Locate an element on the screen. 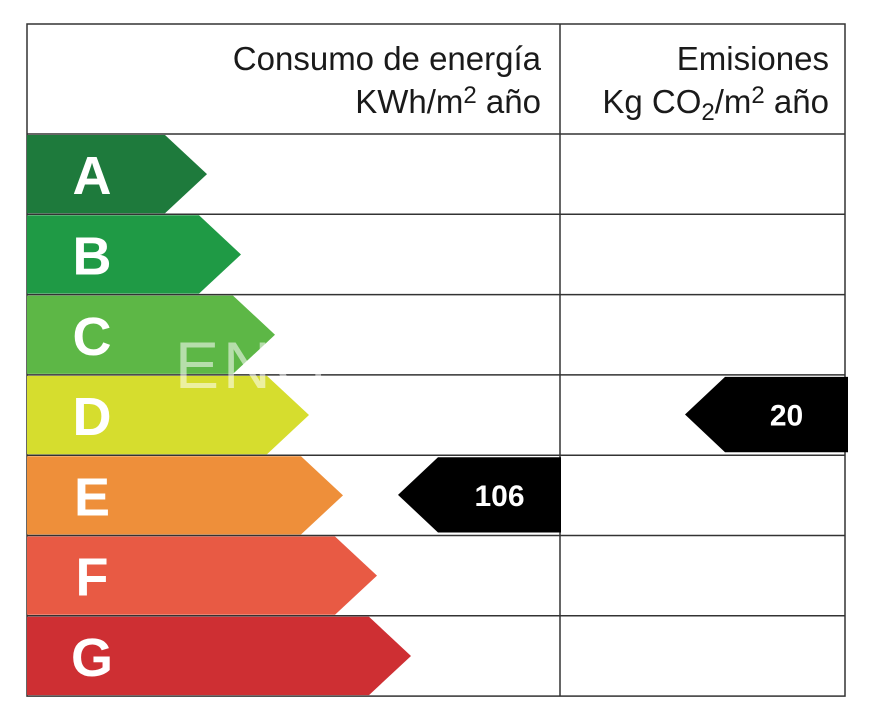 This screenshot has width=873, height=722. rating-arrow-e is located at coordinates (185, 495).